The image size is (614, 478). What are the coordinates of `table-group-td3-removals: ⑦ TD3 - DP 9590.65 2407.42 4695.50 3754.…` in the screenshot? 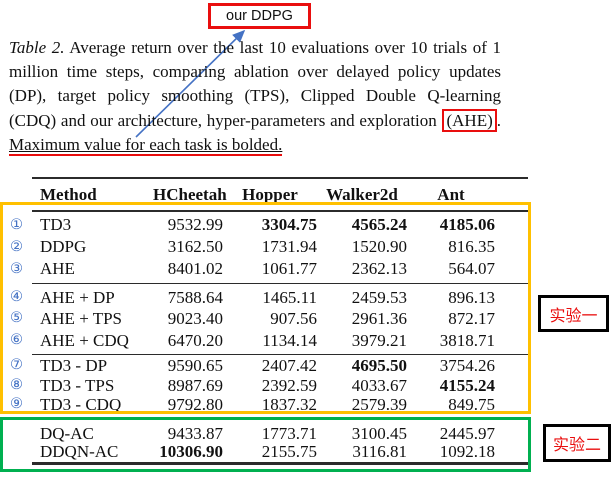 It's located at (268, 385).